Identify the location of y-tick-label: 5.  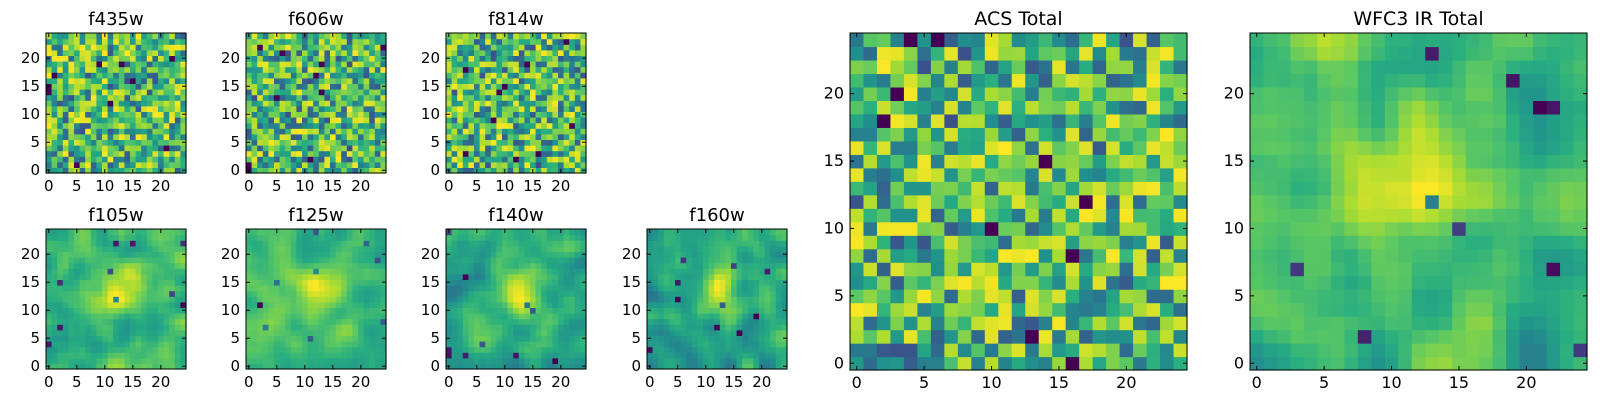
(435, 338).